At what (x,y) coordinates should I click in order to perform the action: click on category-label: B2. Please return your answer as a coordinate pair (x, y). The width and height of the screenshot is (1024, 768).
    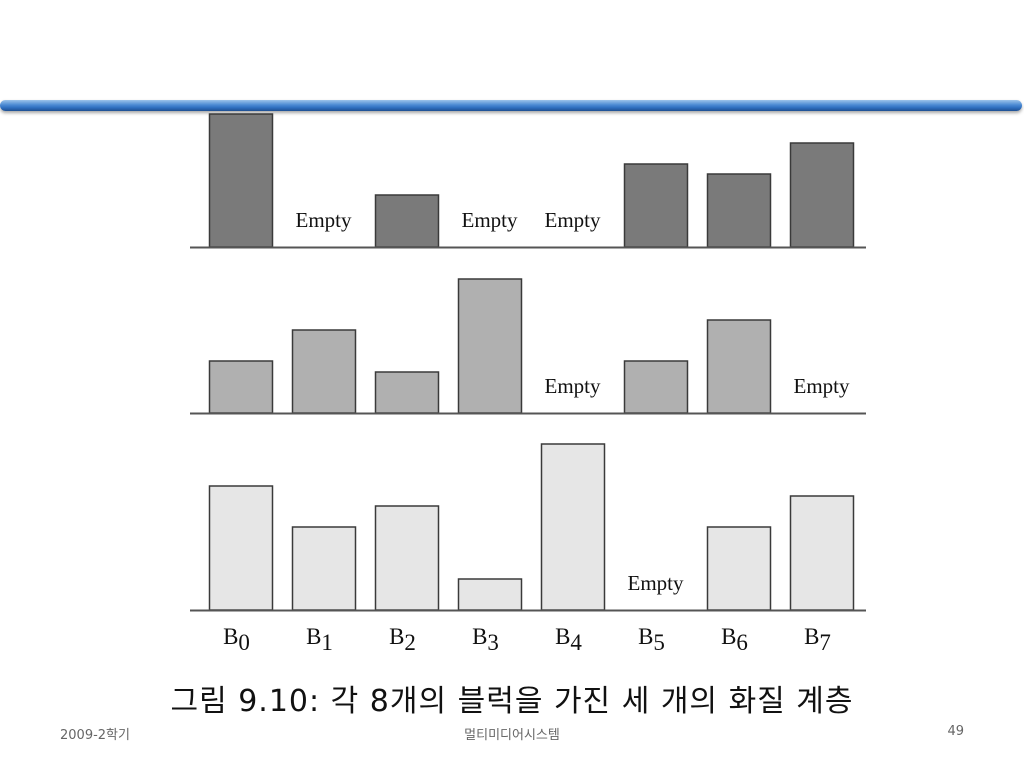
    Looking at the image, I should click on (402, 639).